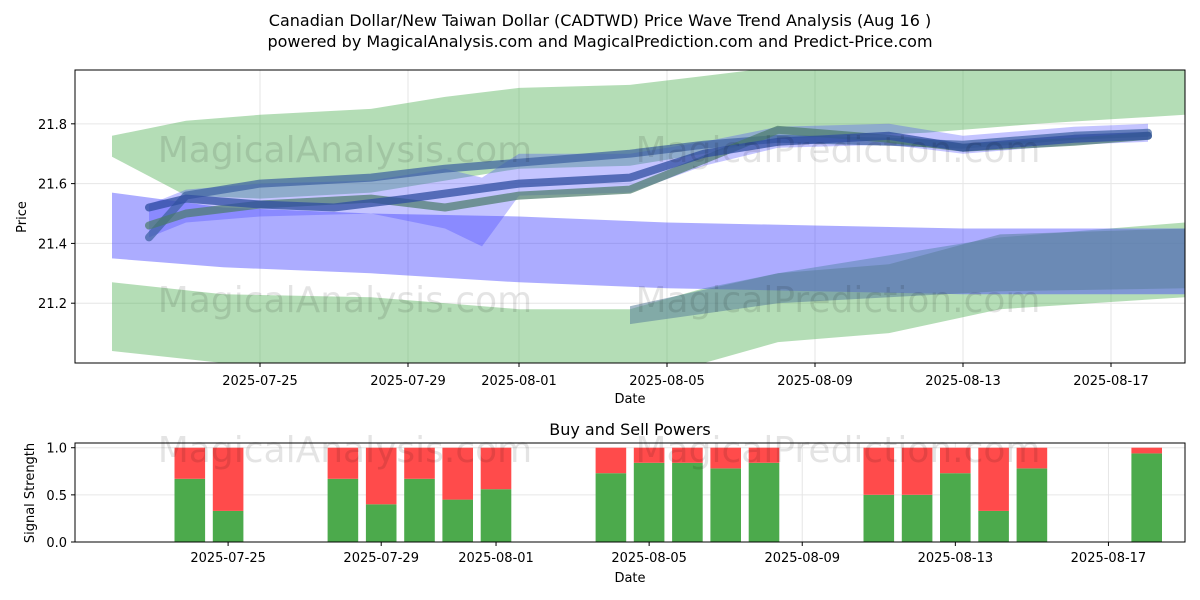 The image size is (1200, 600). Describe the element at coordinates (649, 558) in the screenshot. I see `signal-x-tick-label: 2025-08-05` at that location.